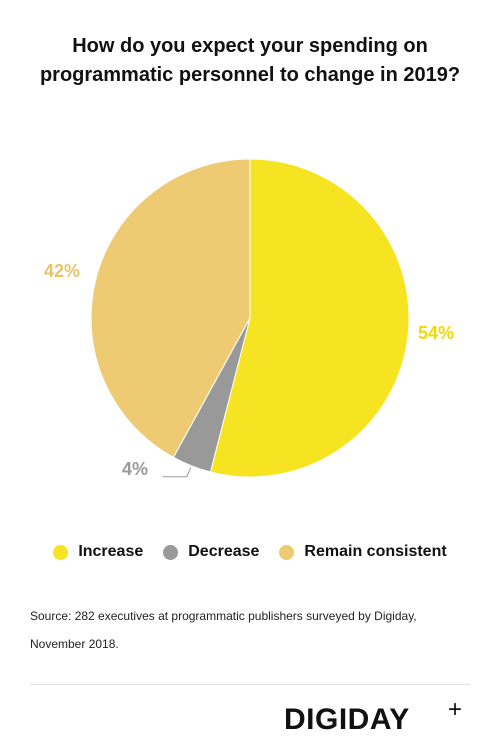 The height and width of the screenshot is (754, 500). What do you see at coordinates (250, 684) in the screenshot?
I see `footer-divider` at bounding box center [250, 684].